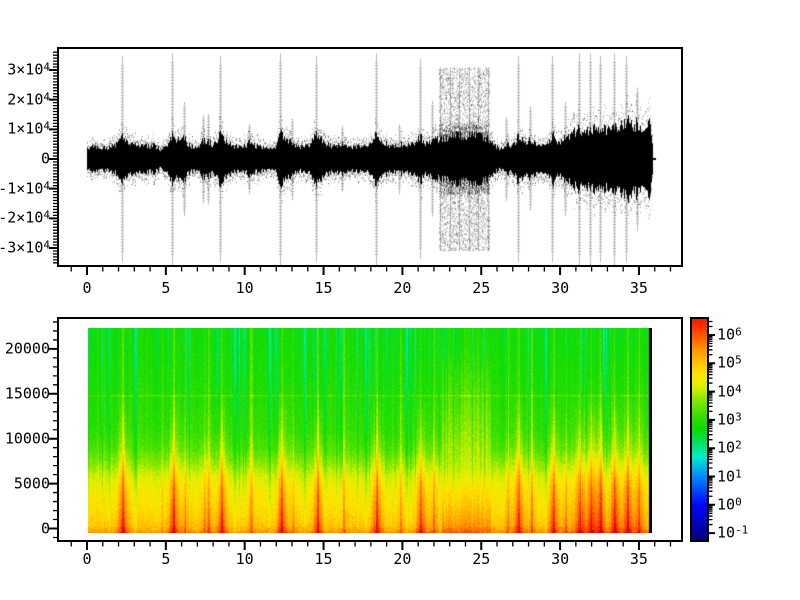 The height and width of the screenshot is (600, 800). I want to click on waveform-y-tick-label: -3×10⁴, so click(25, 247).